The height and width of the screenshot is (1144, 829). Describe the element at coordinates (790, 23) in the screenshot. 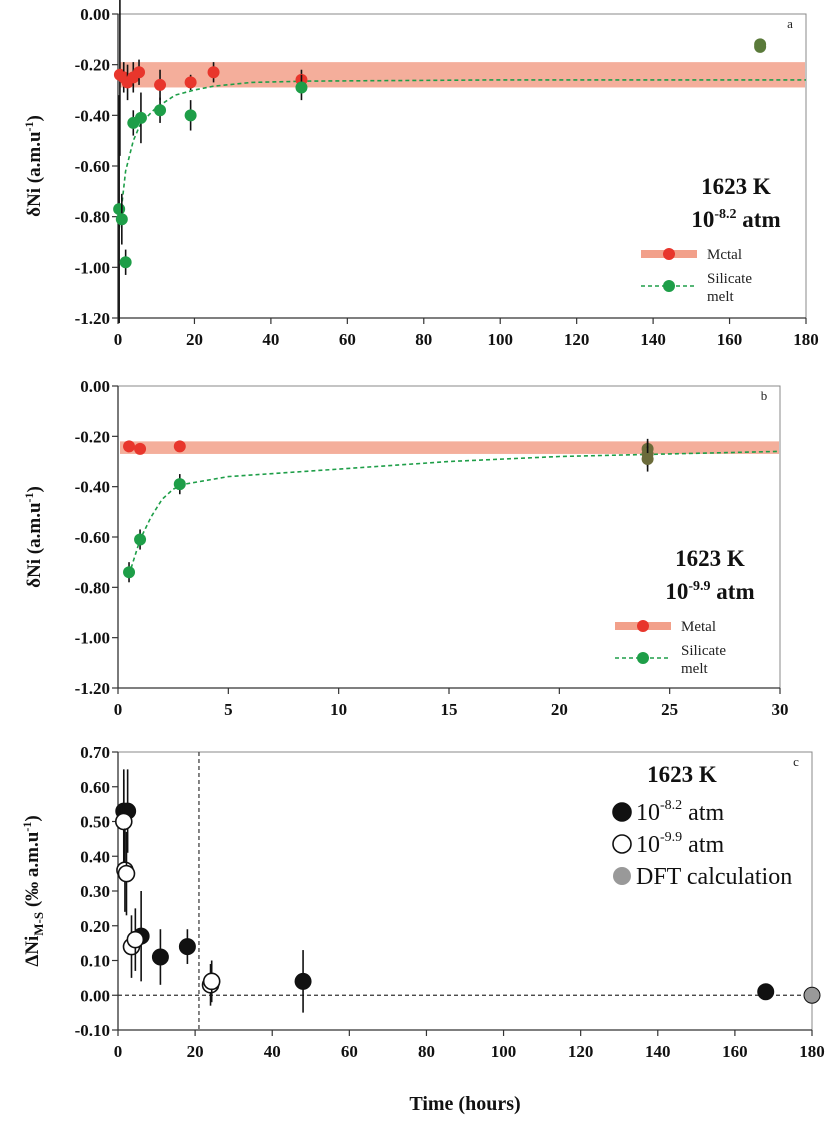

I see `panel-label: a` at that location.